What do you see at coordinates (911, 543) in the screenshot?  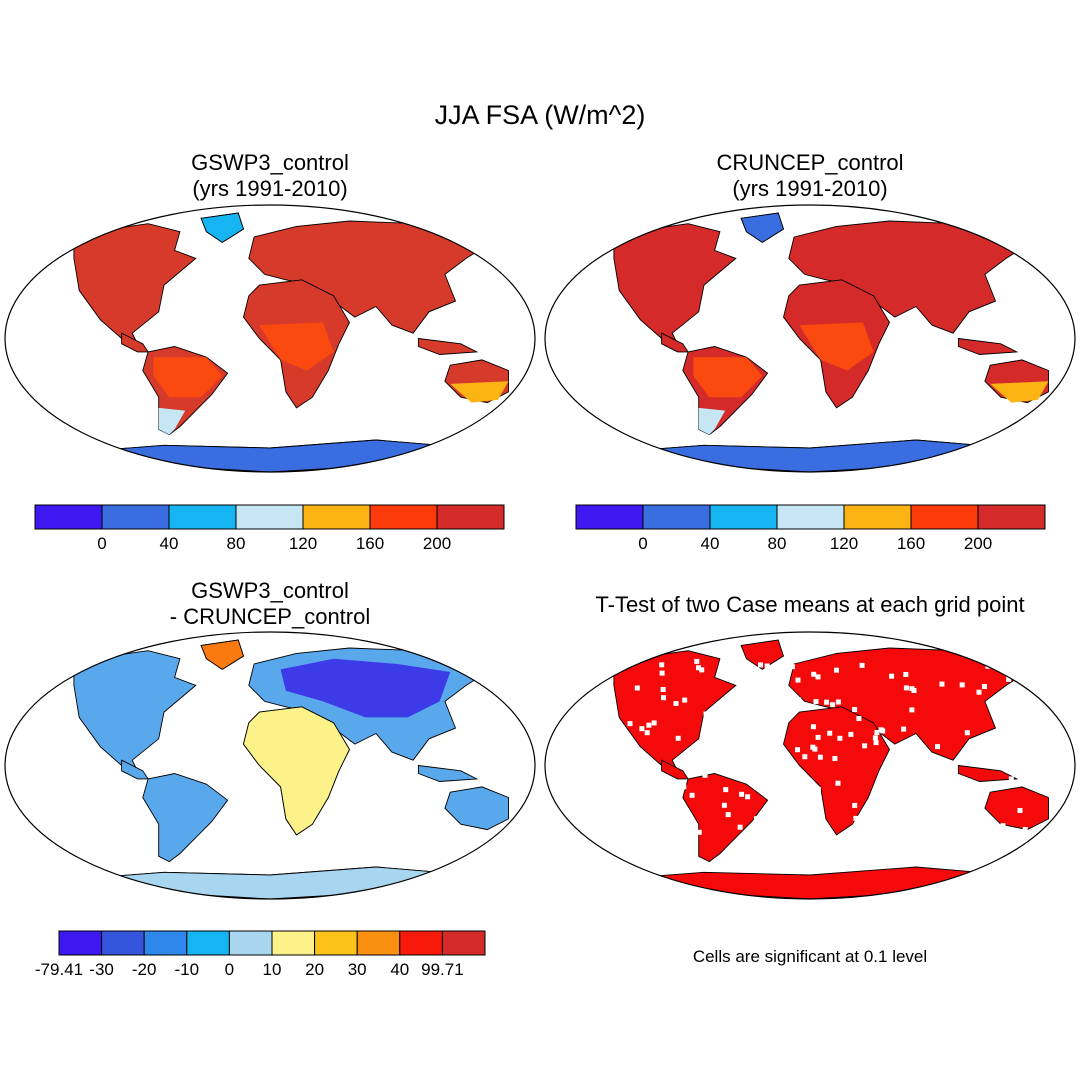 I see `colorbar-tick-label: 160` at bounding box center [911, 543].